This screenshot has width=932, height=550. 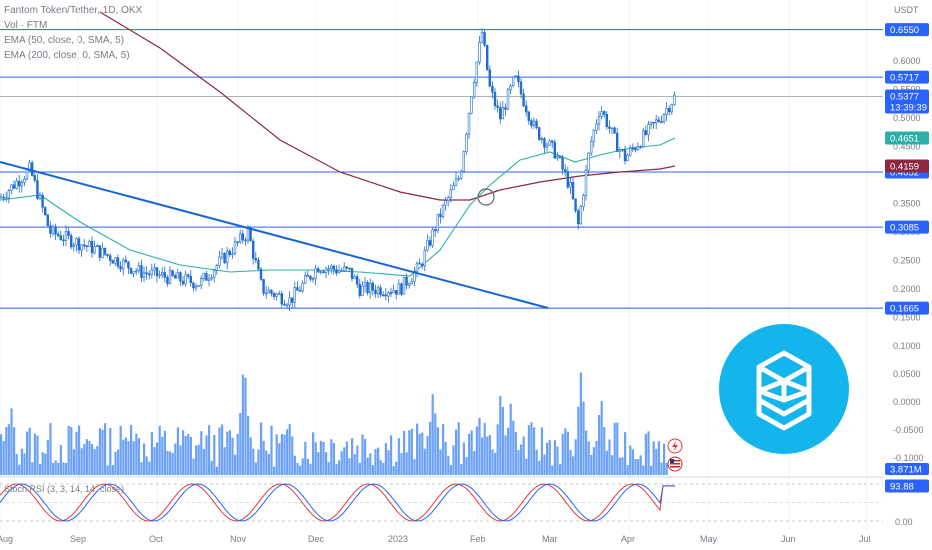 What do you see at coordinates (550, 539) in the screenshot?
I see `time-tick: Mar` at bounding box center [550, 539].